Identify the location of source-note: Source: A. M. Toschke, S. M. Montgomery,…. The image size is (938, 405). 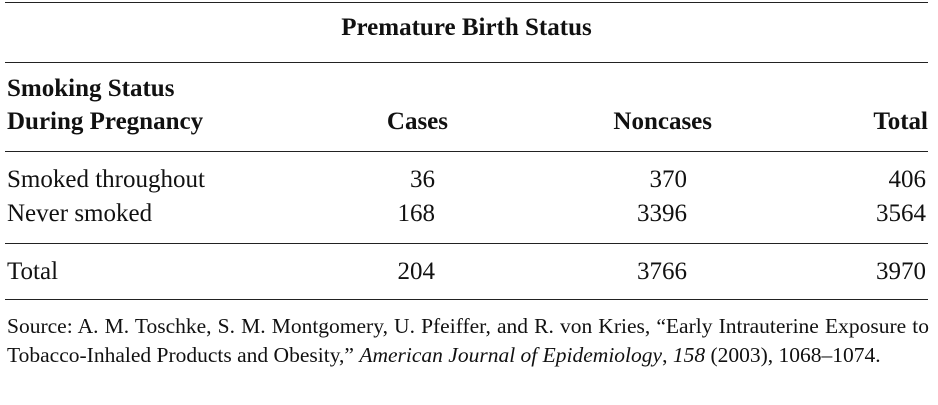
(468, 341).